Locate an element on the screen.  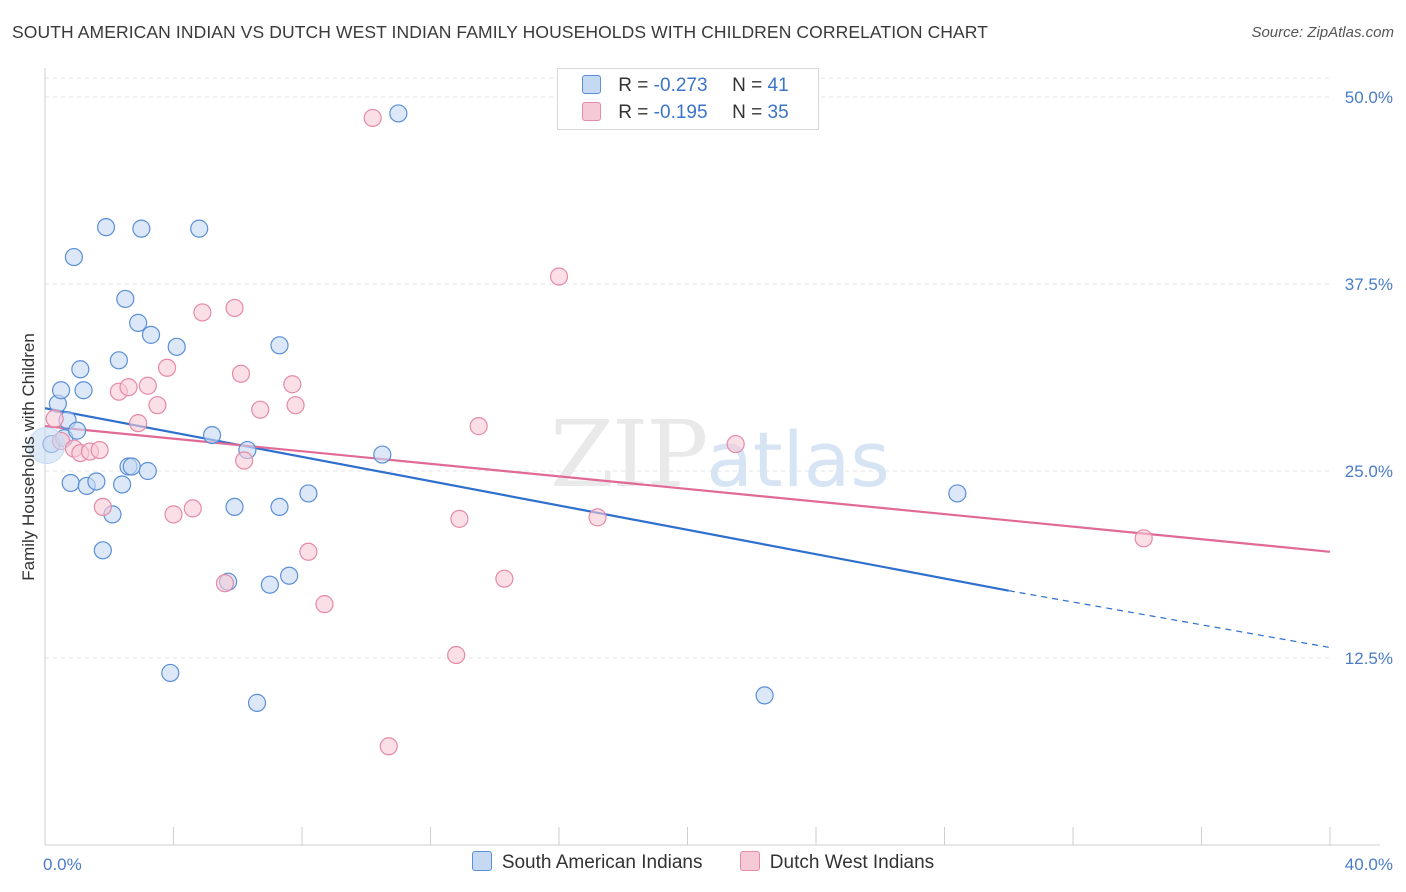
n-value: 35 is located at coordinates (778, 112).